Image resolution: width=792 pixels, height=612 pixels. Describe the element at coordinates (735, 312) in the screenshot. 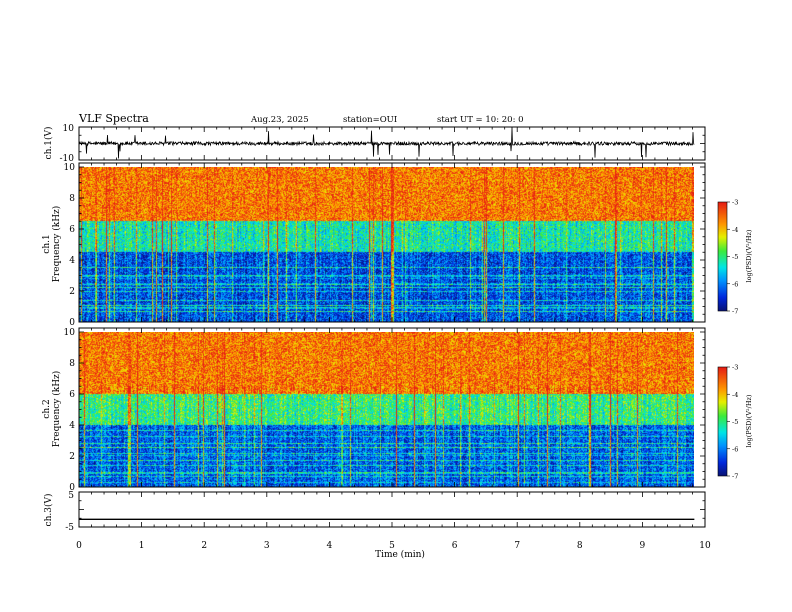

I see `cb1-tick--7: -7` at that location.